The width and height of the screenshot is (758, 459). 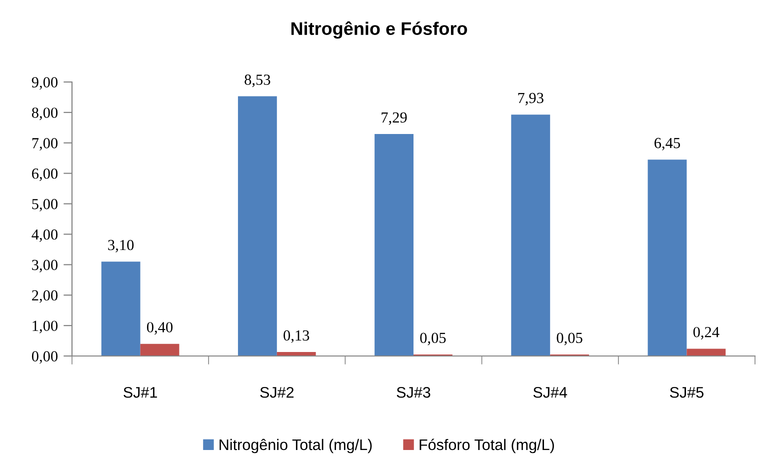 I want to click on y-tick-label: 0,00, so click(x=45, y=357).